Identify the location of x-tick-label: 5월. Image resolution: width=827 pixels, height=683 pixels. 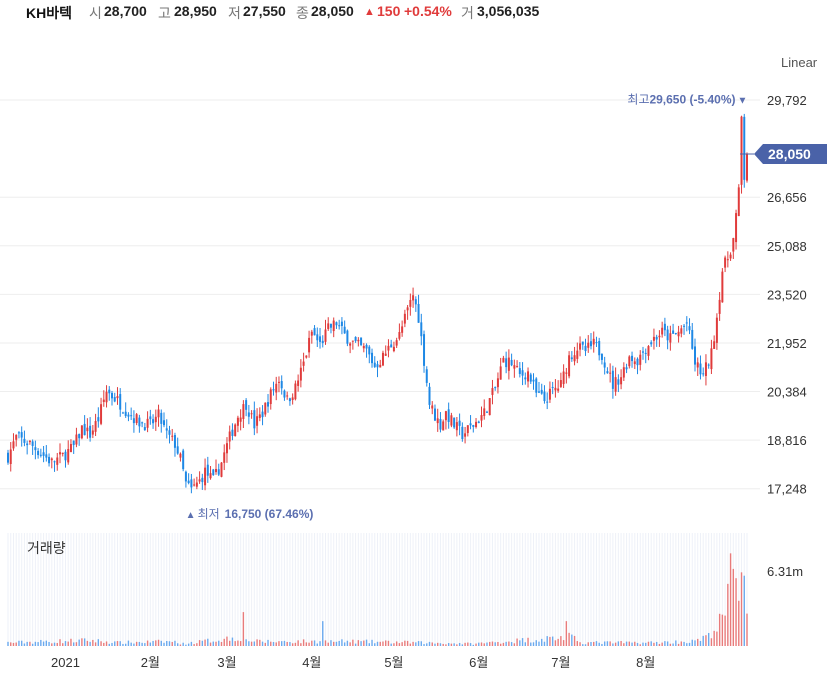
(393, 662).